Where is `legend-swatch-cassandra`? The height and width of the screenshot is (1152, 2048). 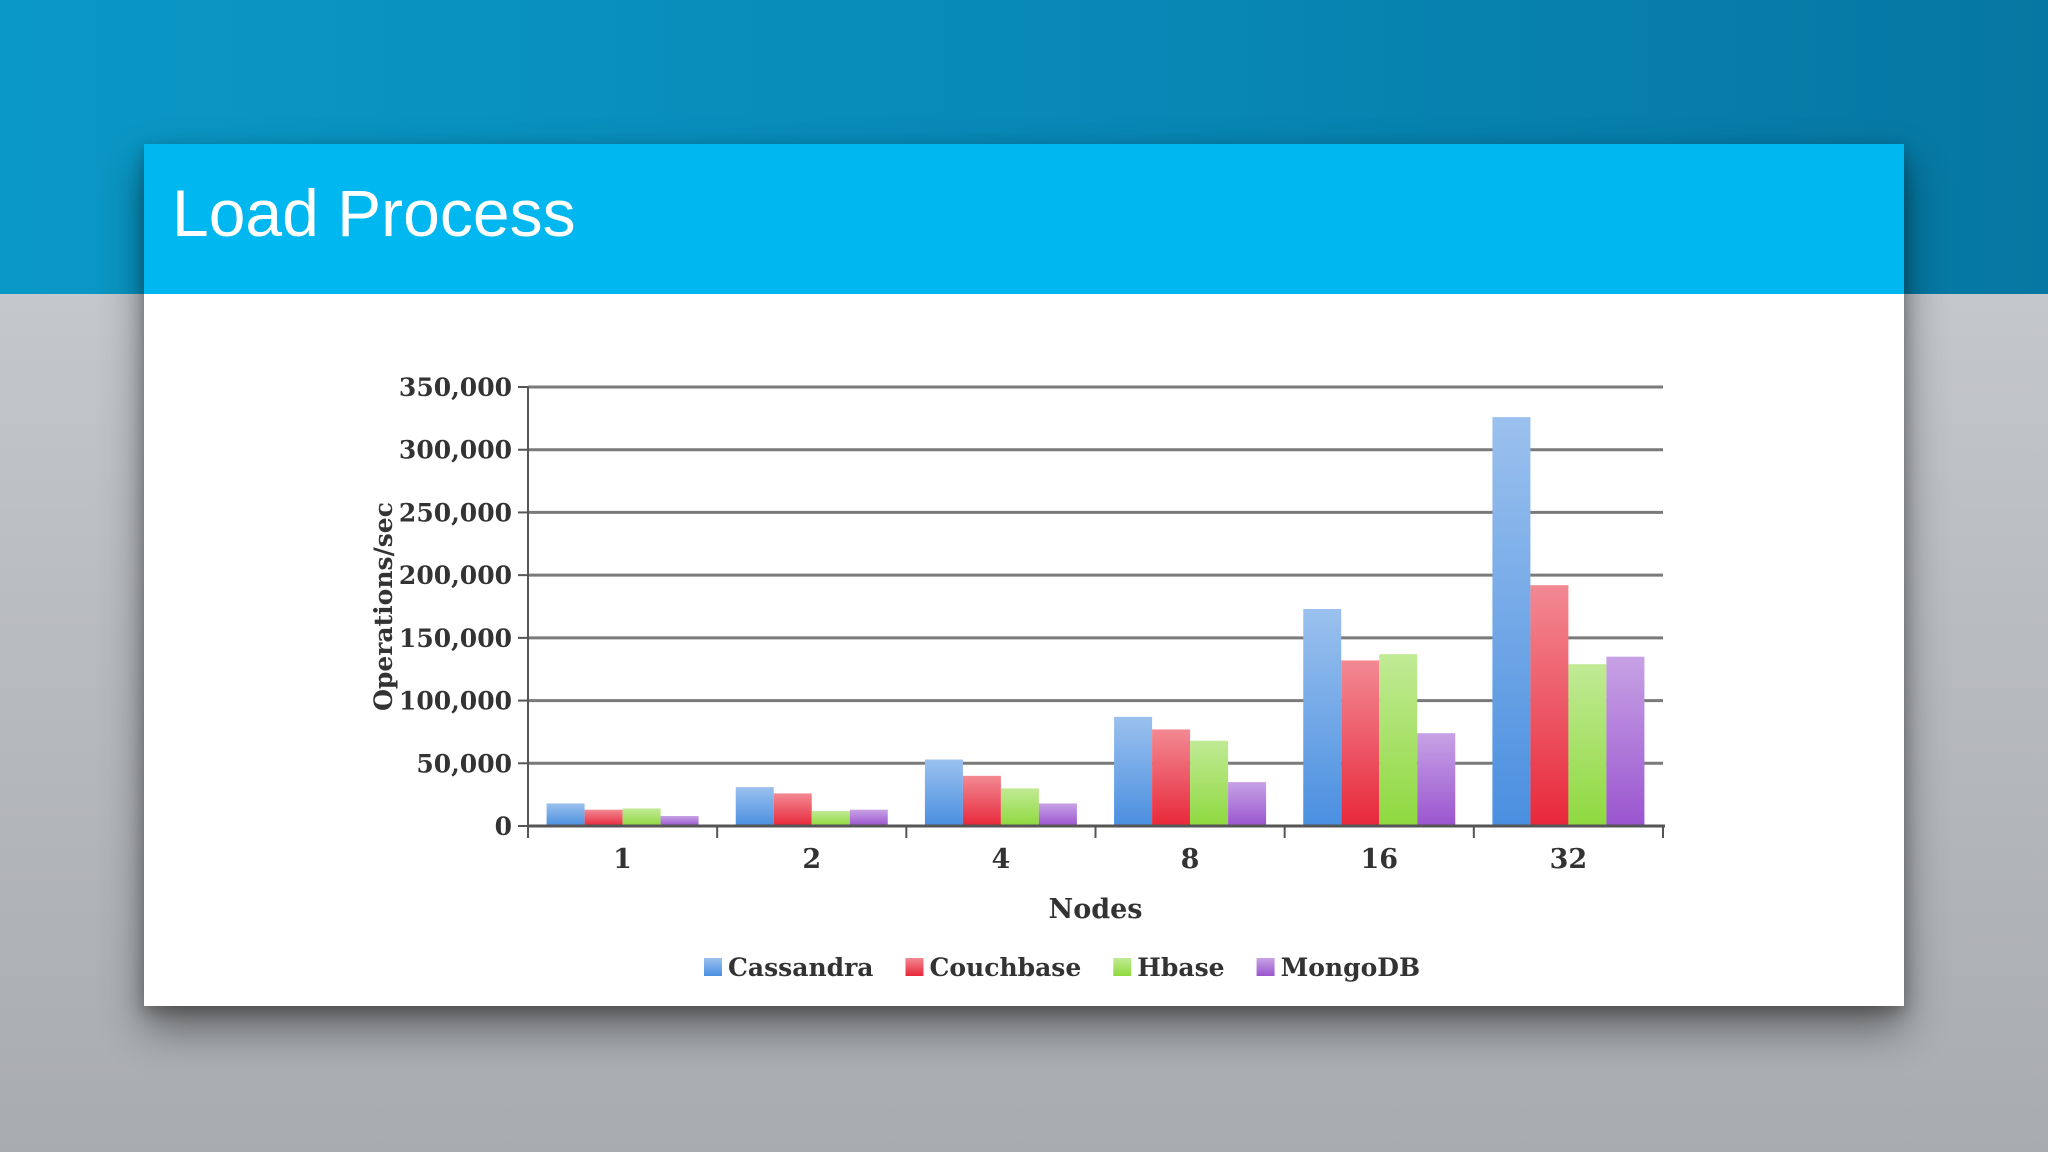 legend-swatch-cassandra is located at coordinates (713, 967).